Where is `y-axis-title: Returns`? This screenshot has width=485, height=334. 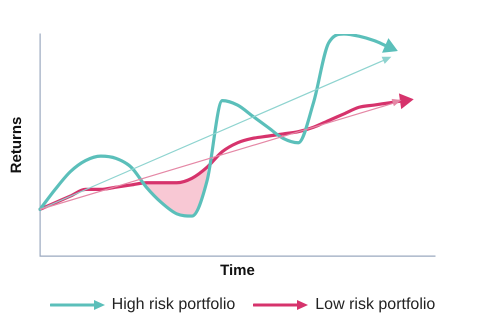
y-axis-title: Returns is located at coordinates (17, 145).